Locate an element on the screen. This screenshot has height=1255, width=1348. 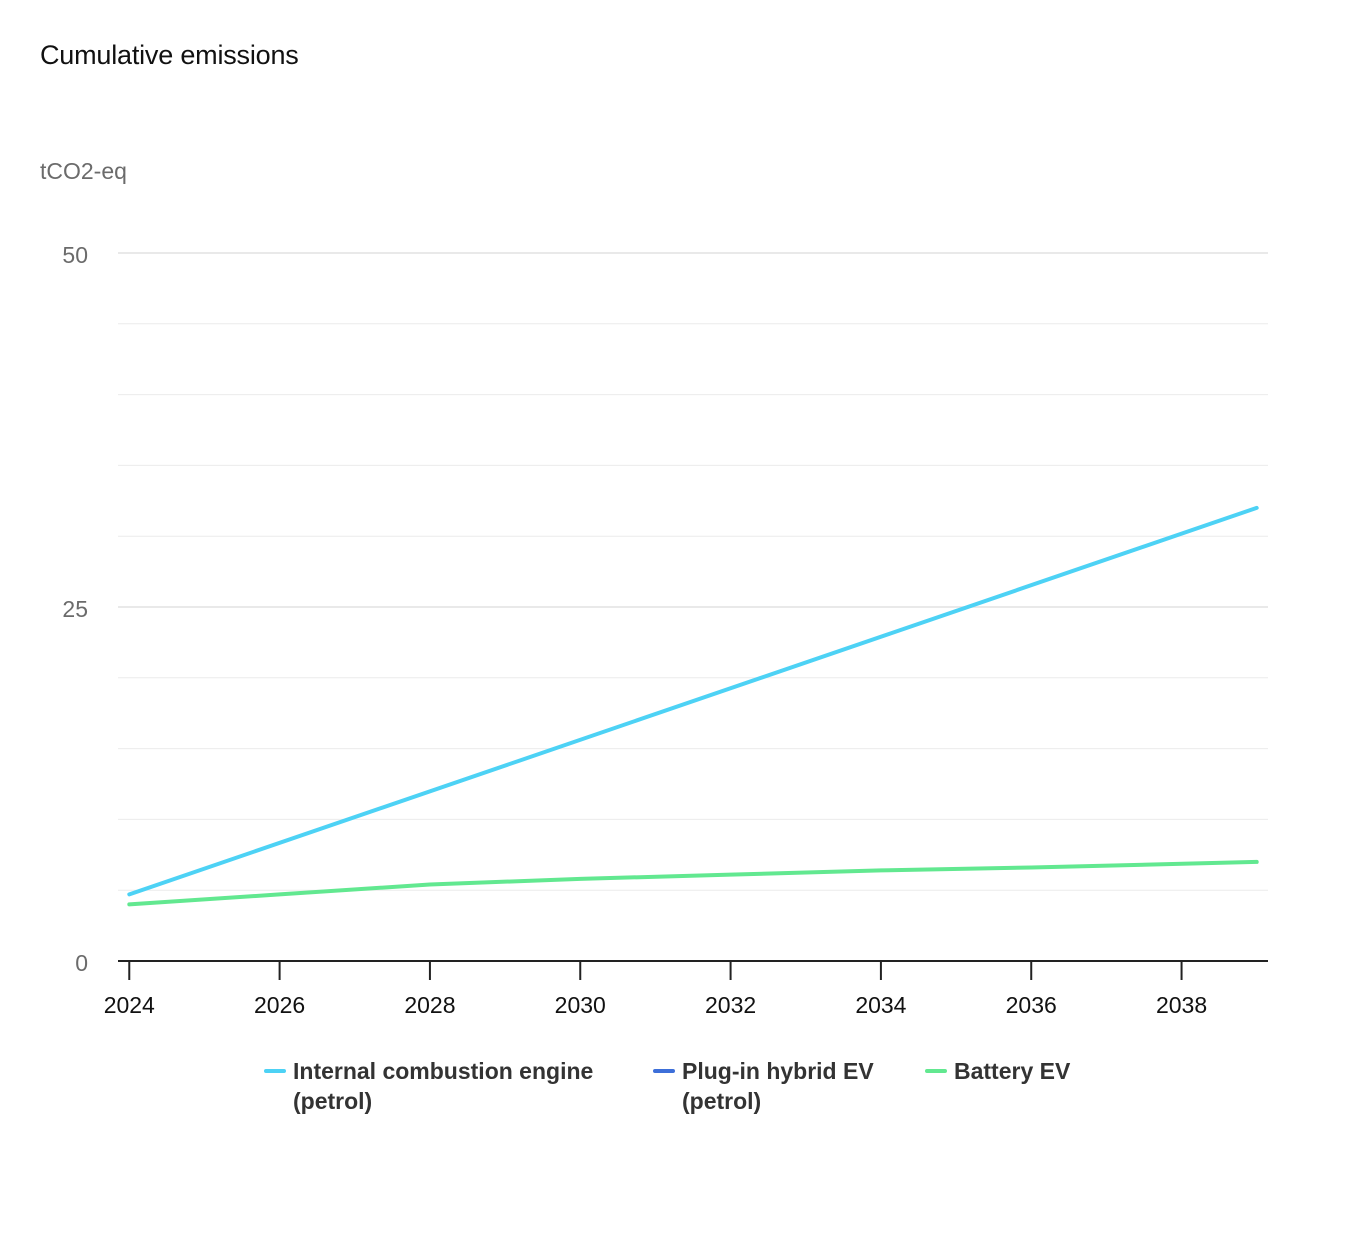
x-tick-label-2032: 2032 is located at coordinates (730, 1005).